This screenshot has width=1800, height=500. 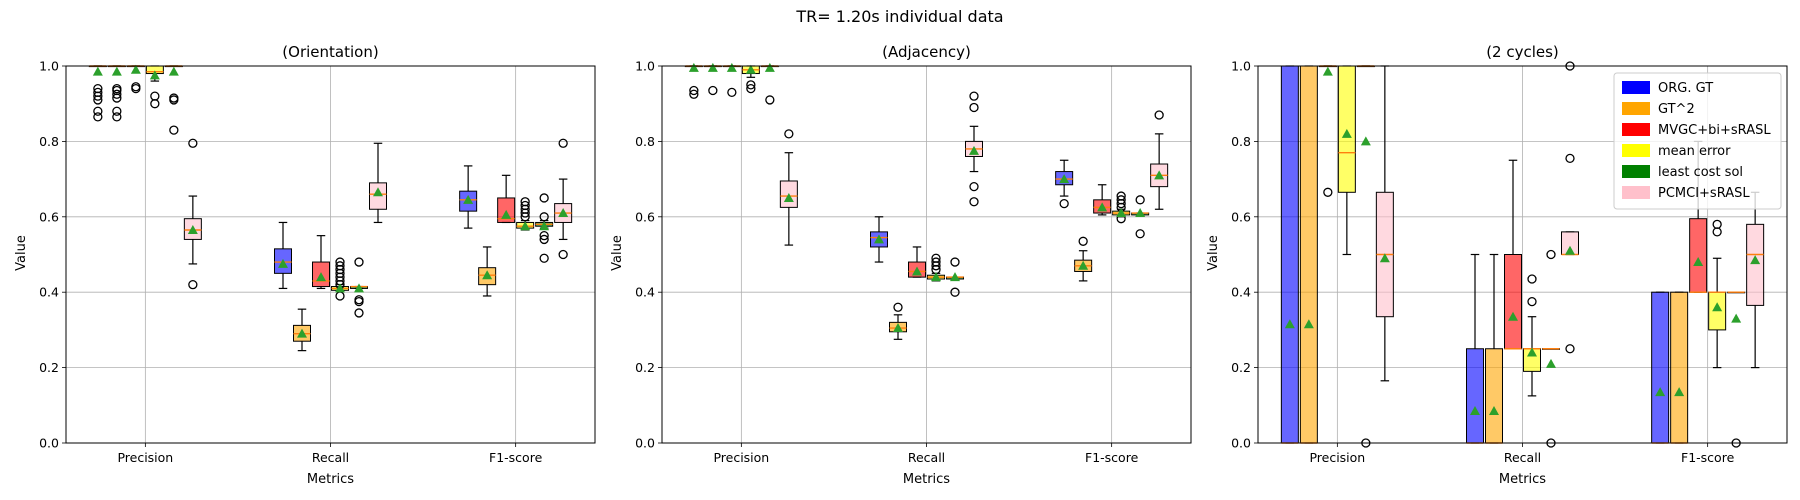 What do you see at coordinates (1697, 141) in the screenshot?
I see `legend-frame` at bounding box center [1697, 141].